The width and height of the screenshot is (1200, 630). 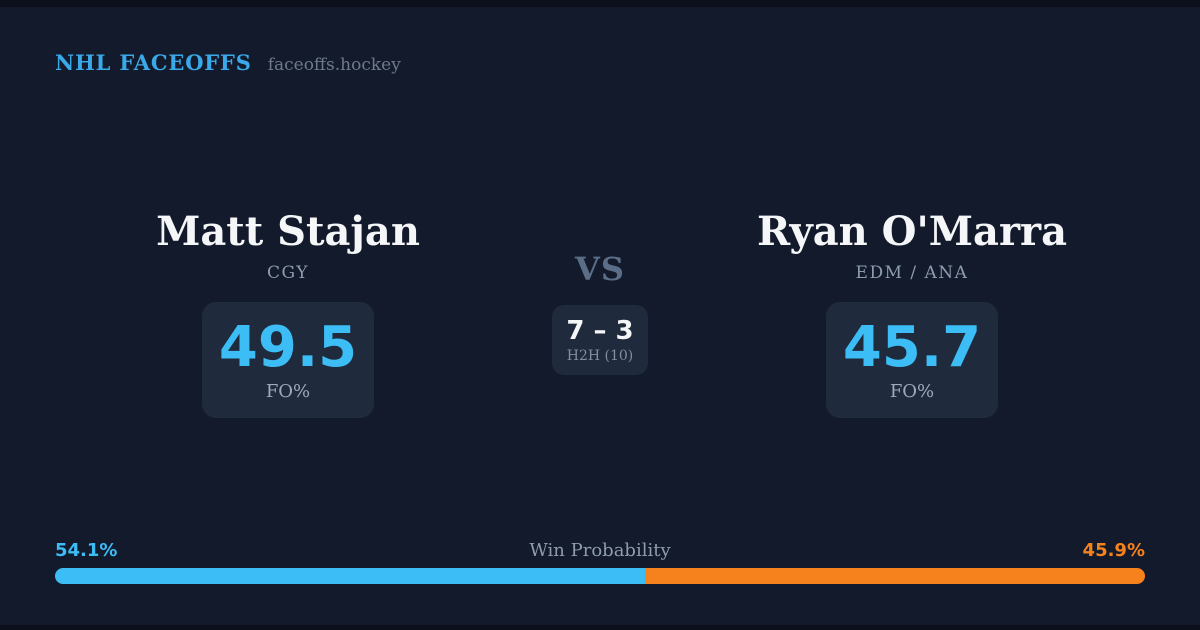 What do you see at coordinates (600, 356) in the screenshot?
I see `head-to-head-label: H2H (10)` at bounding box center [600, 356].